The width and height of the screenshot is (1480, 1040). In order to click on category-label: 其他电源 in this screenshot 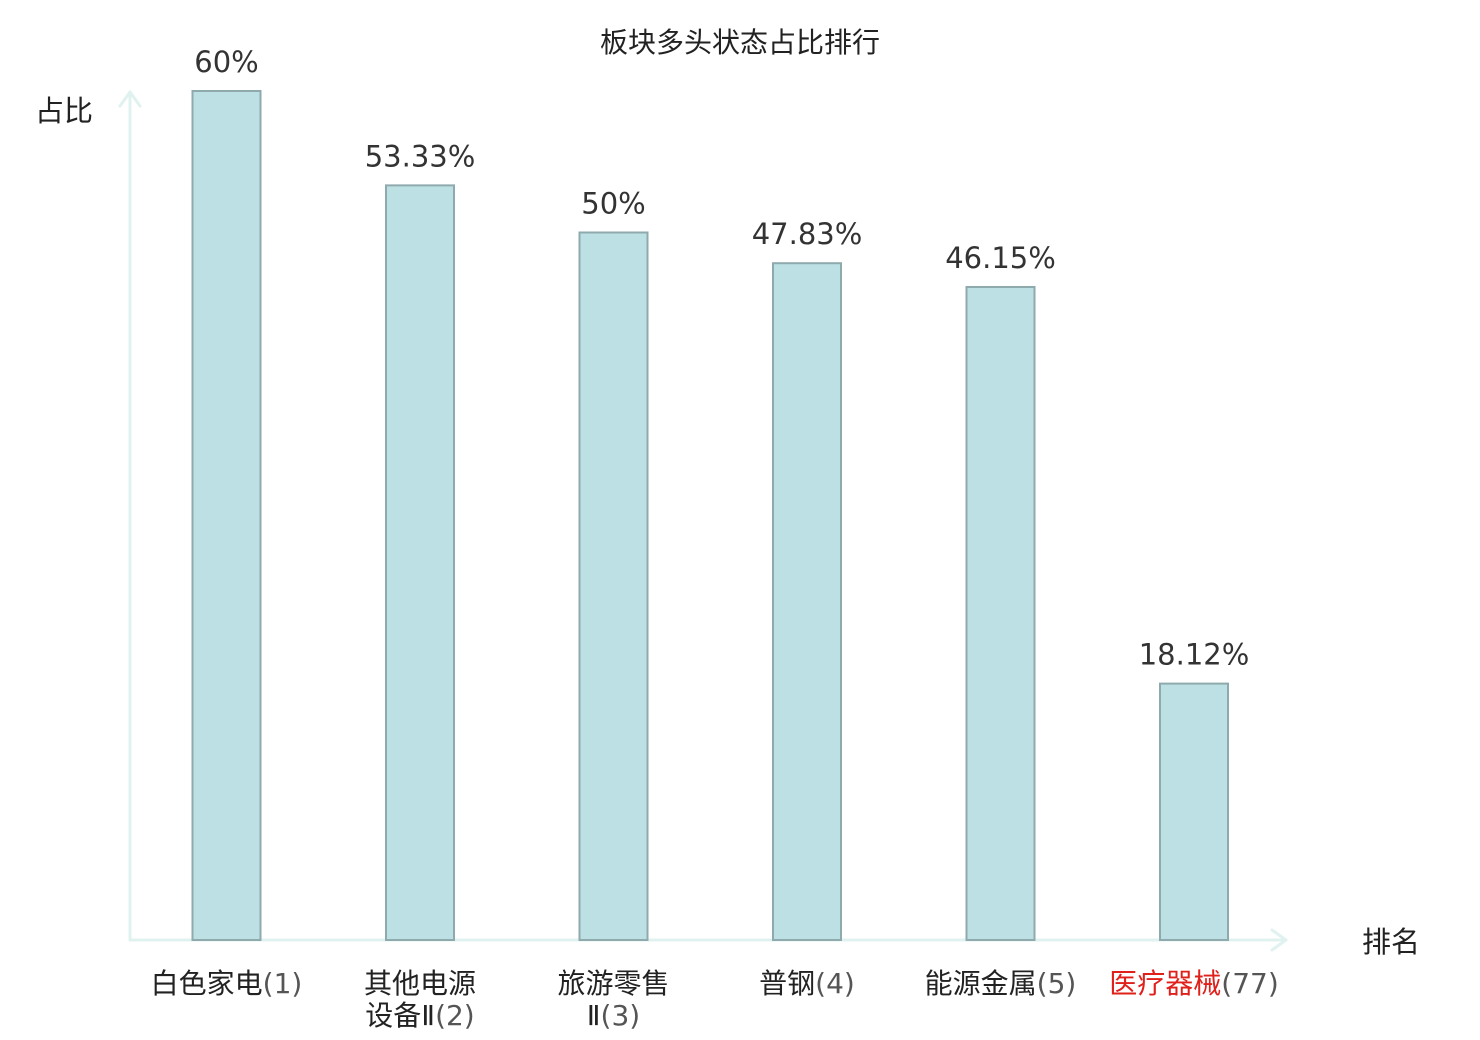, I will do `click(420, 983)`.